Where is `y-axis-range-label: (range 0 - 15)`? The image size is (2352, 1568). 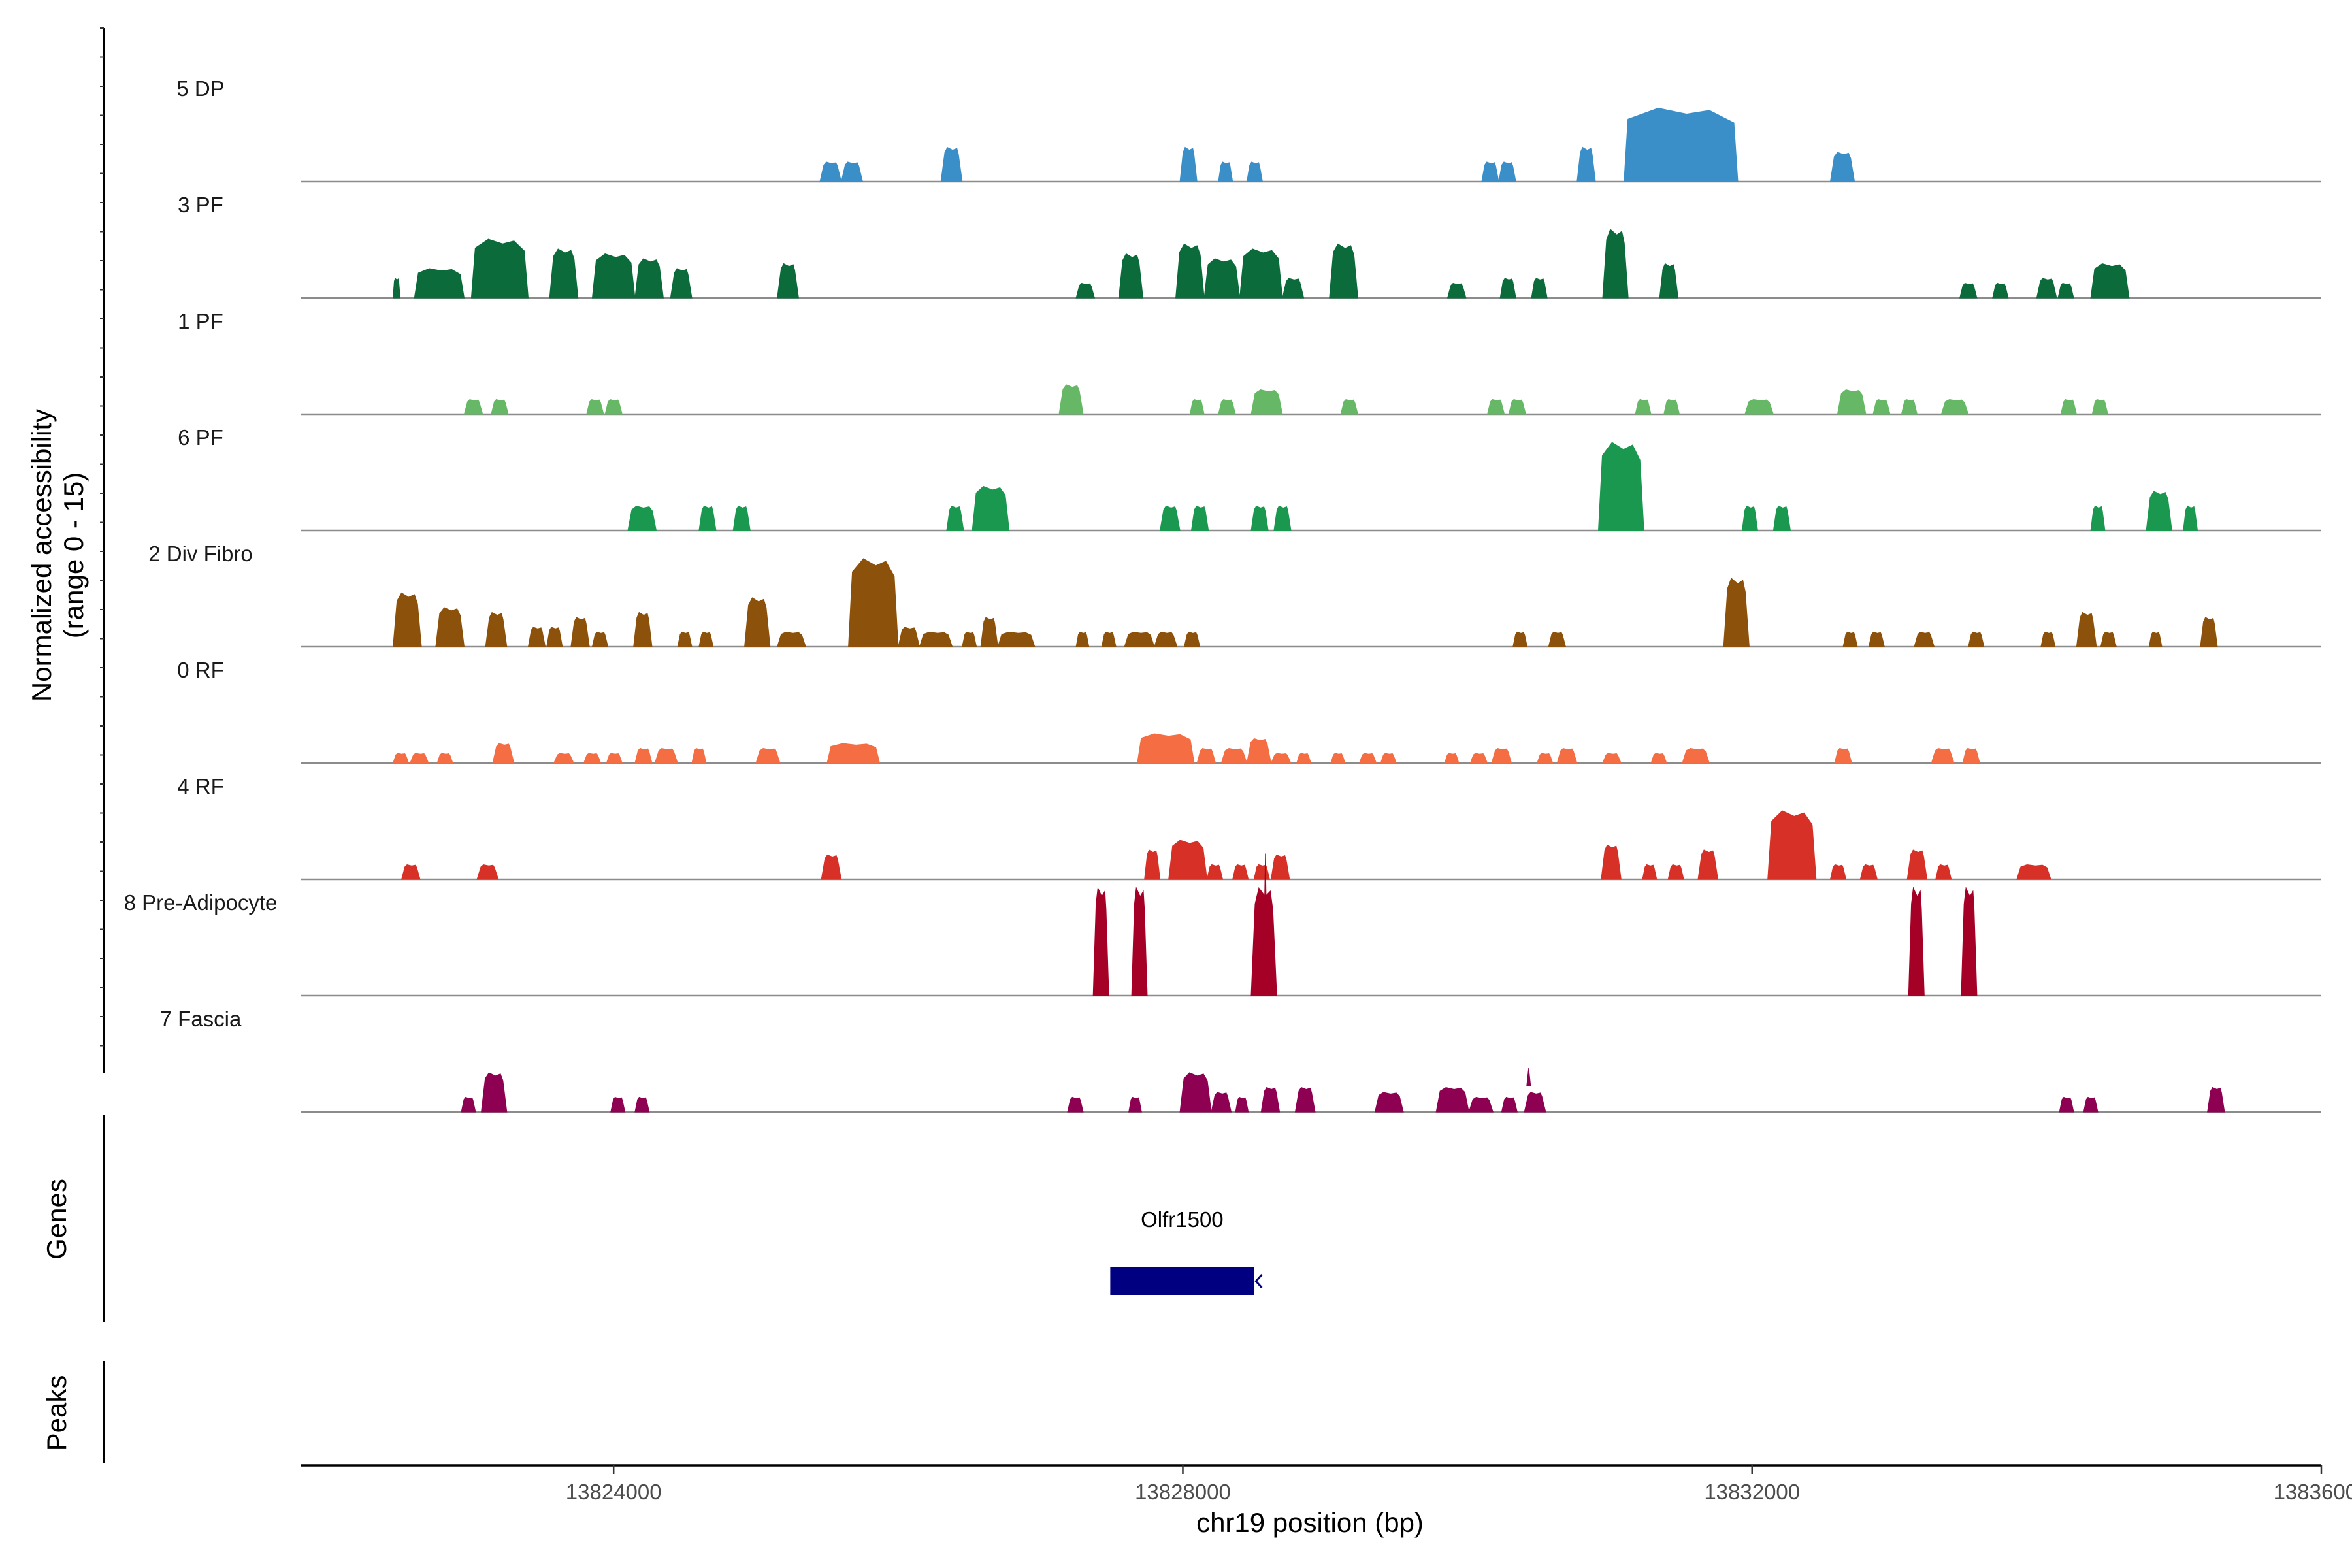 y-axis-range-label: (range 0 - 15) is located at coordinates (73, 555).